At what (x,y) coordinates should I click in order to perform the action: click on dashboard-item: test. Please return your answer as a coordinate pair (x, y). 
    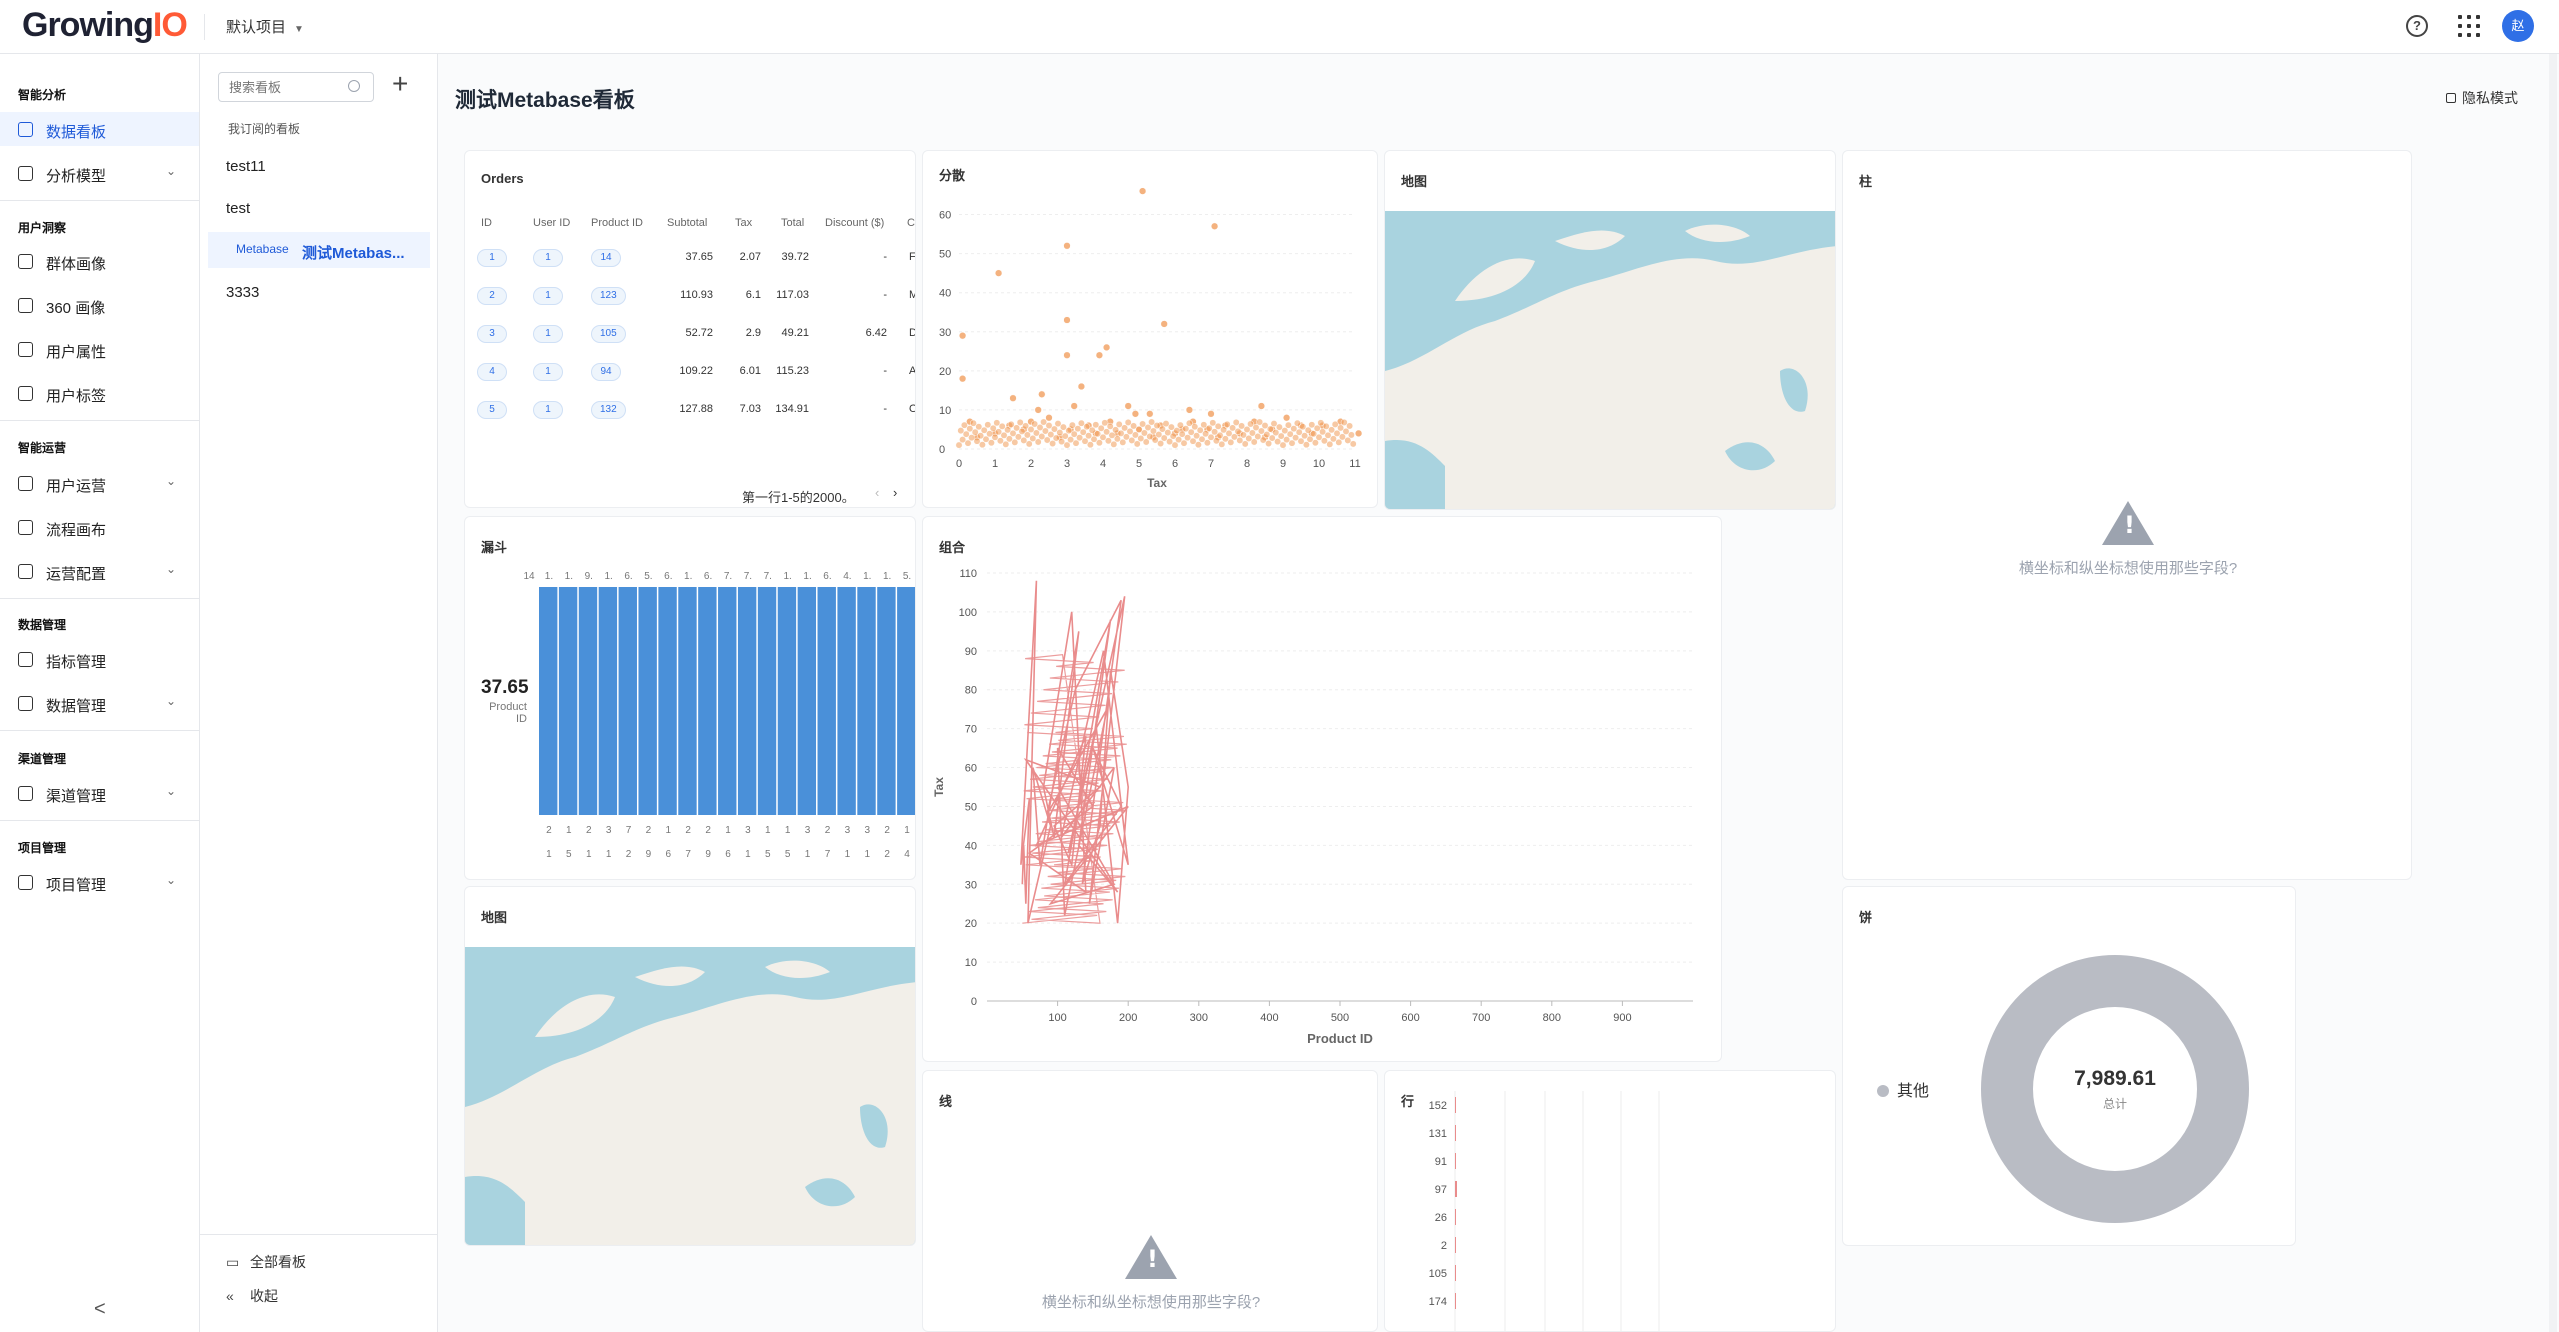
    Looking at the image, I should click on (319, 208).